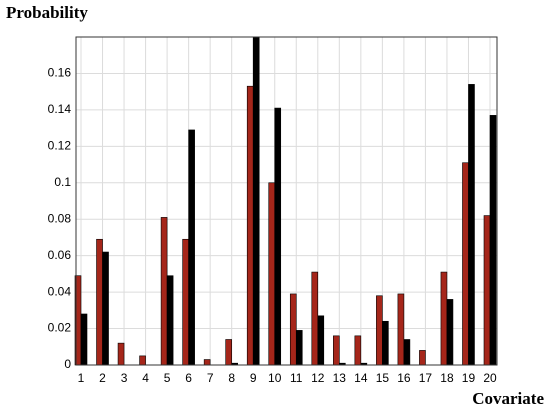 Image resolution: width=550 pixels, height=414 pixels. Describe the element at coordinates (60, 146) in the screenshot. I see `y-tick-label: 0.12` at that location.